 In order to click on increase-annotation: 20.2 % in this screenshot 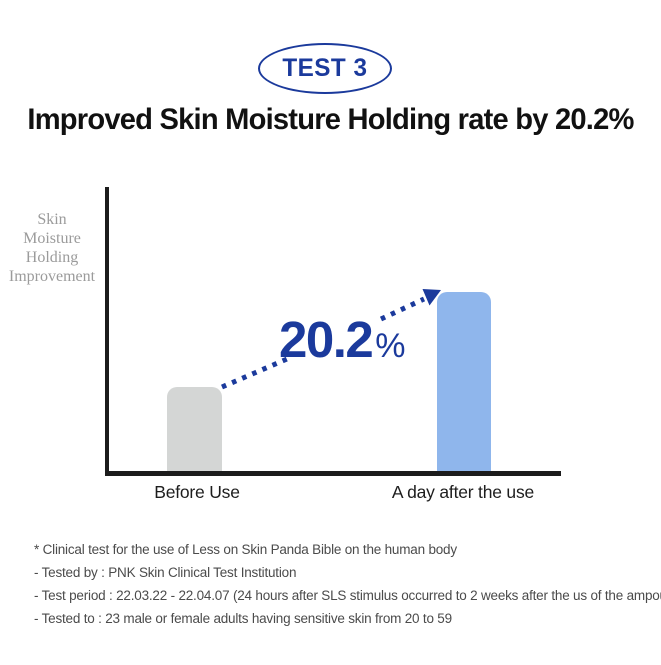, I will do `click(342, 339)`.